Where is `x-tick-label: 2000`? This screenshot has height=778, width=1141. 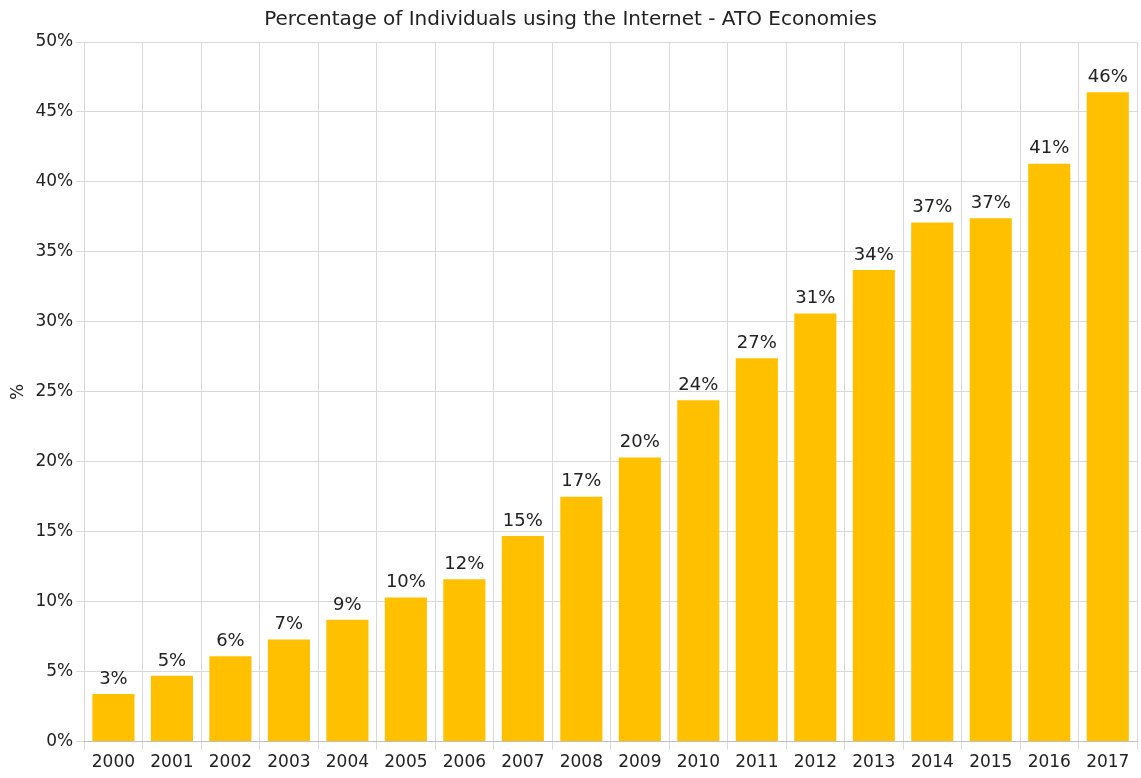
x-tick-label: 2000 is located at coordinates (113, 761).